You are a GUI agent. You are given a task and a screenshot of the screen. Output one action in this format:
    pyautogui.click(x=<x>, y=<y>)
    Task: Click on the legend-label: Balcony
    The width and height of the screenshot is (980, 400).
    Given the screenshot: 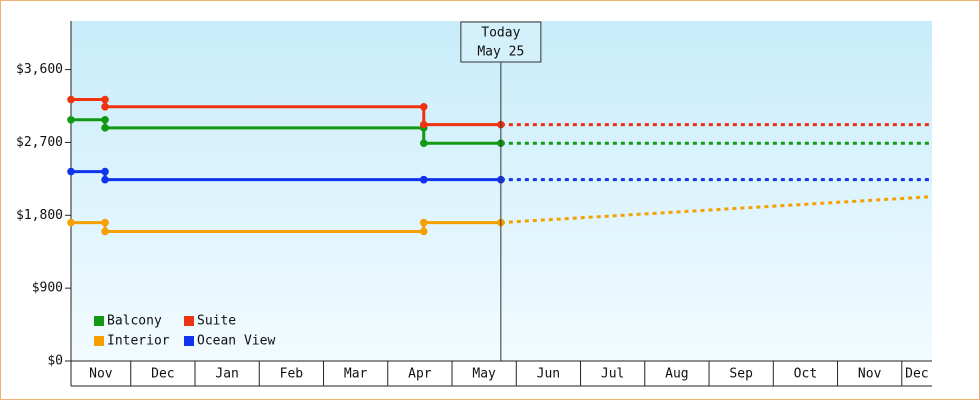 What is the action you would take?
    pyautogui.click(x=134, y=321)
    